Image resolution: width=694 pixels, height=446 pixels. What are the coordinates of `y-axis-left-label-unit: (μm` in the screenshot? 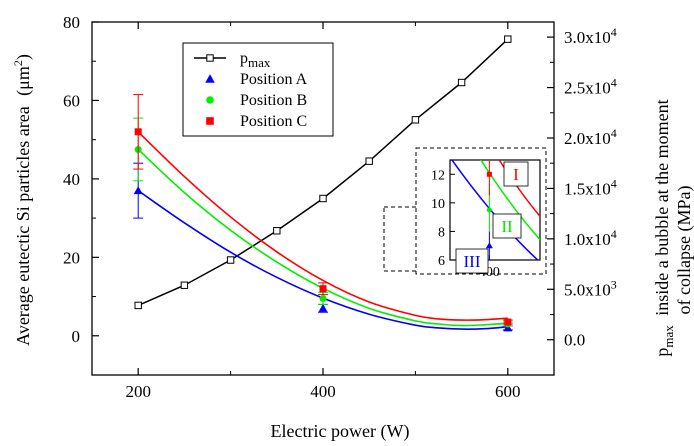 It's located at (23, 81).